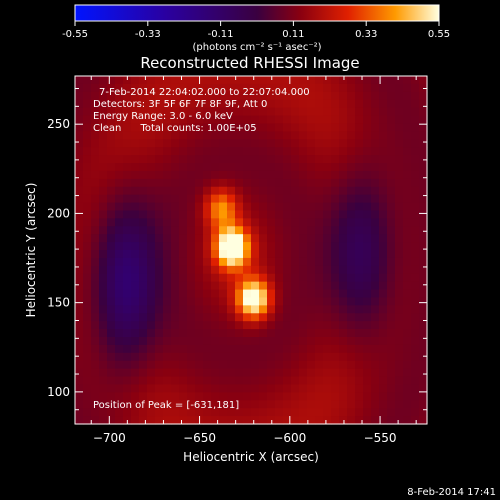 This screenshot has height=500, width=500. I want to click on colorbar-unit-label: (photons cm⁻² s⁻¹ asec⁻²), so click(256, 47).